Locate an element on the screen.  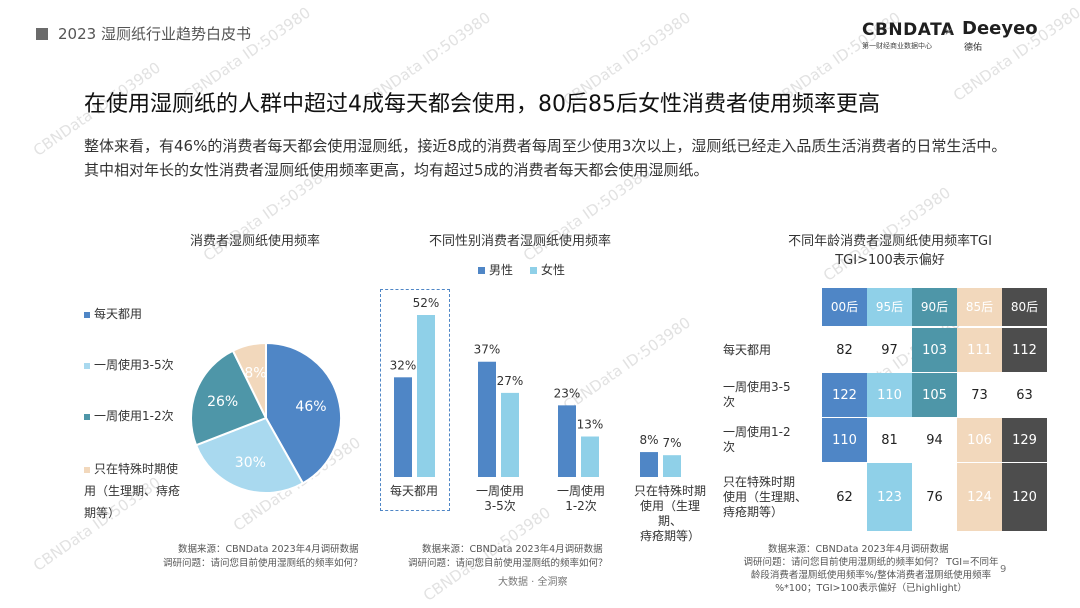
bar-value-label: 23% is located at coordinates (567, 393).